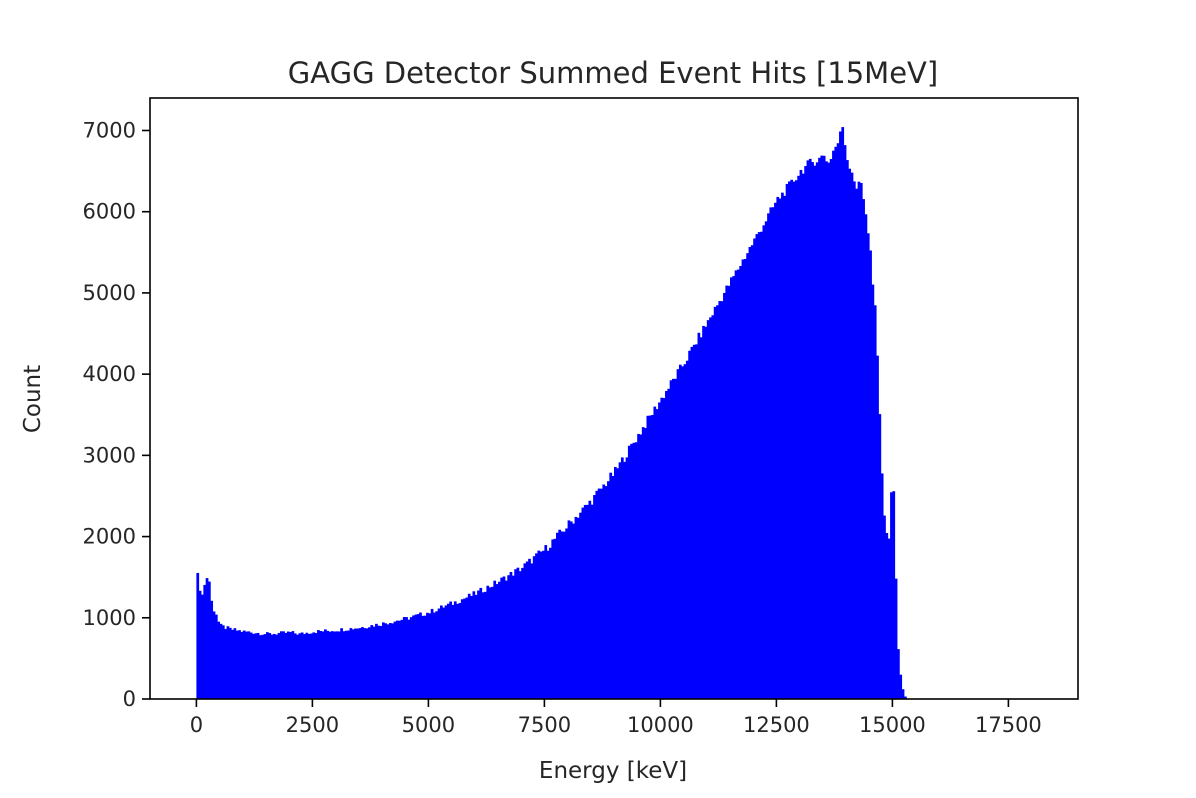 This screenshot has width=1196, height=798. Describe the element at coordinates (613, 771) in the screenshot. I see `x-axis-label: Energy [keV]` at that location.